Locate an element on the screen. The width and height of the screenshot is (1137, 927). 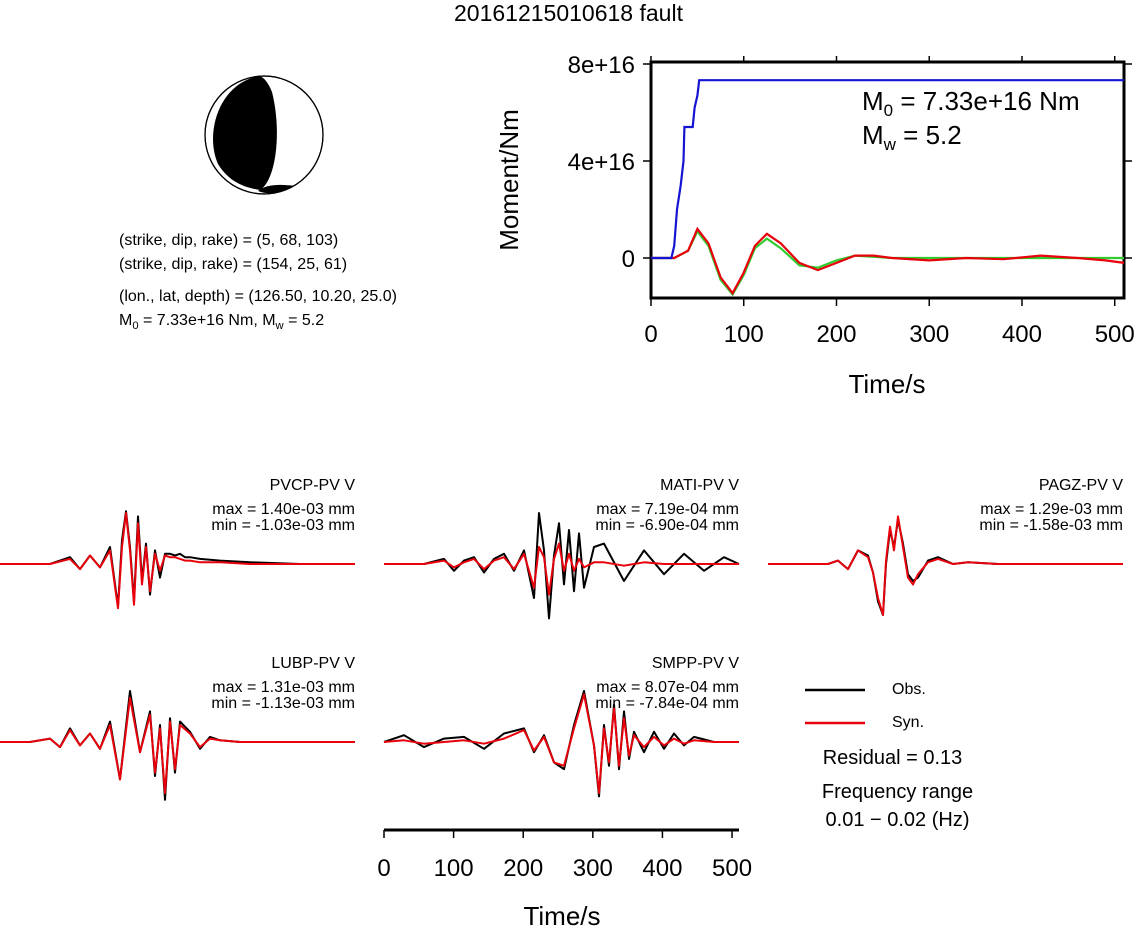
station-max-smpp: max = 8.07e-04 mm is located at coordinates (667, 687).